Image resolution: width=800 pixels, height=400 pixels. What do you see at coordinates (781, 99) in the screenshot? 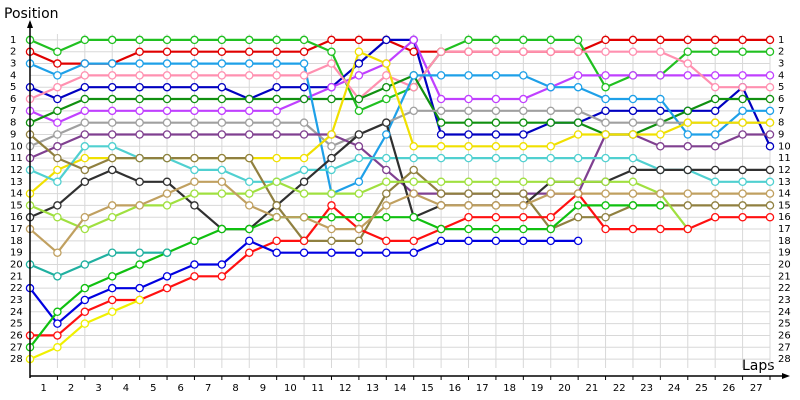
I see `y-tick-label-right: 6` at bounding box center [781, 99].